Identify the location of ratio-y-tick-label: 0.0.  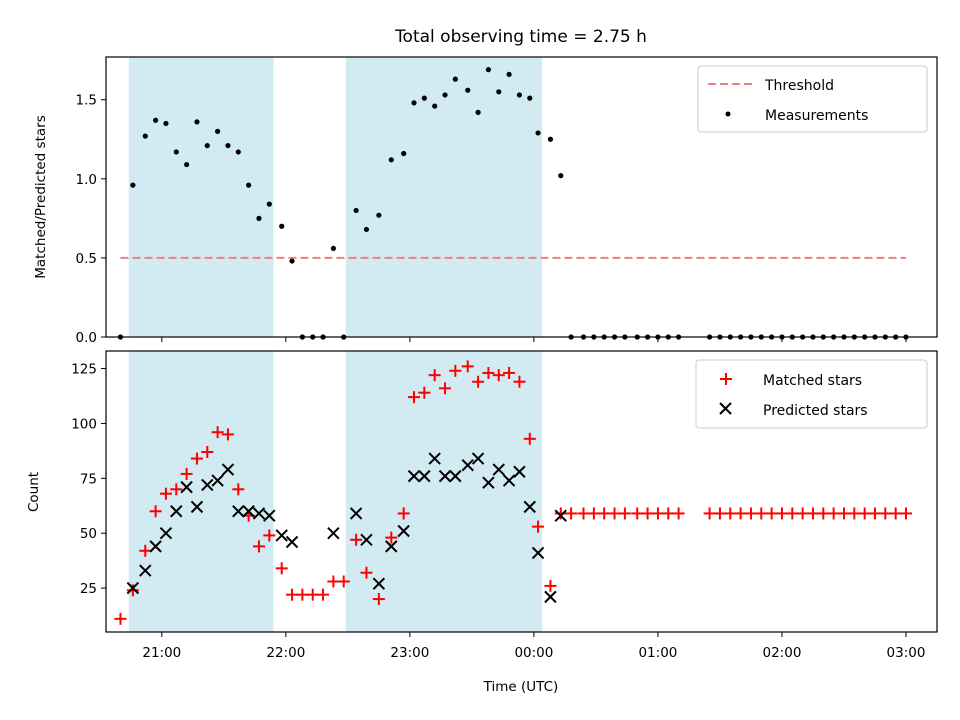
(86, 338).